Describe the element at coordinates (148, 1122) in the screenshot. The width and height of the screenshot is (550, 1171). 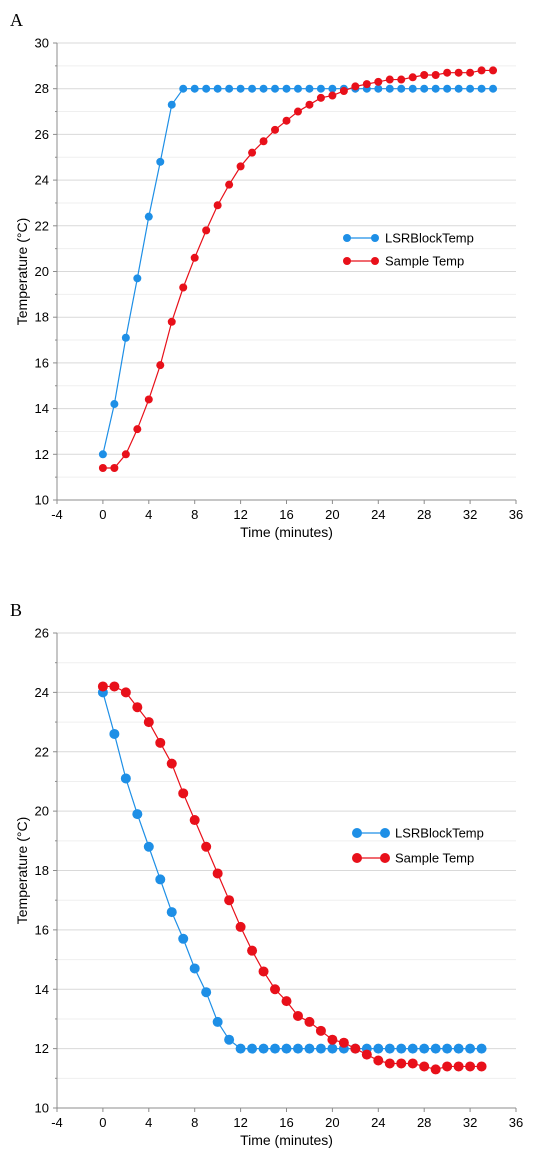
I see `x-tick-label: 4` at that location.